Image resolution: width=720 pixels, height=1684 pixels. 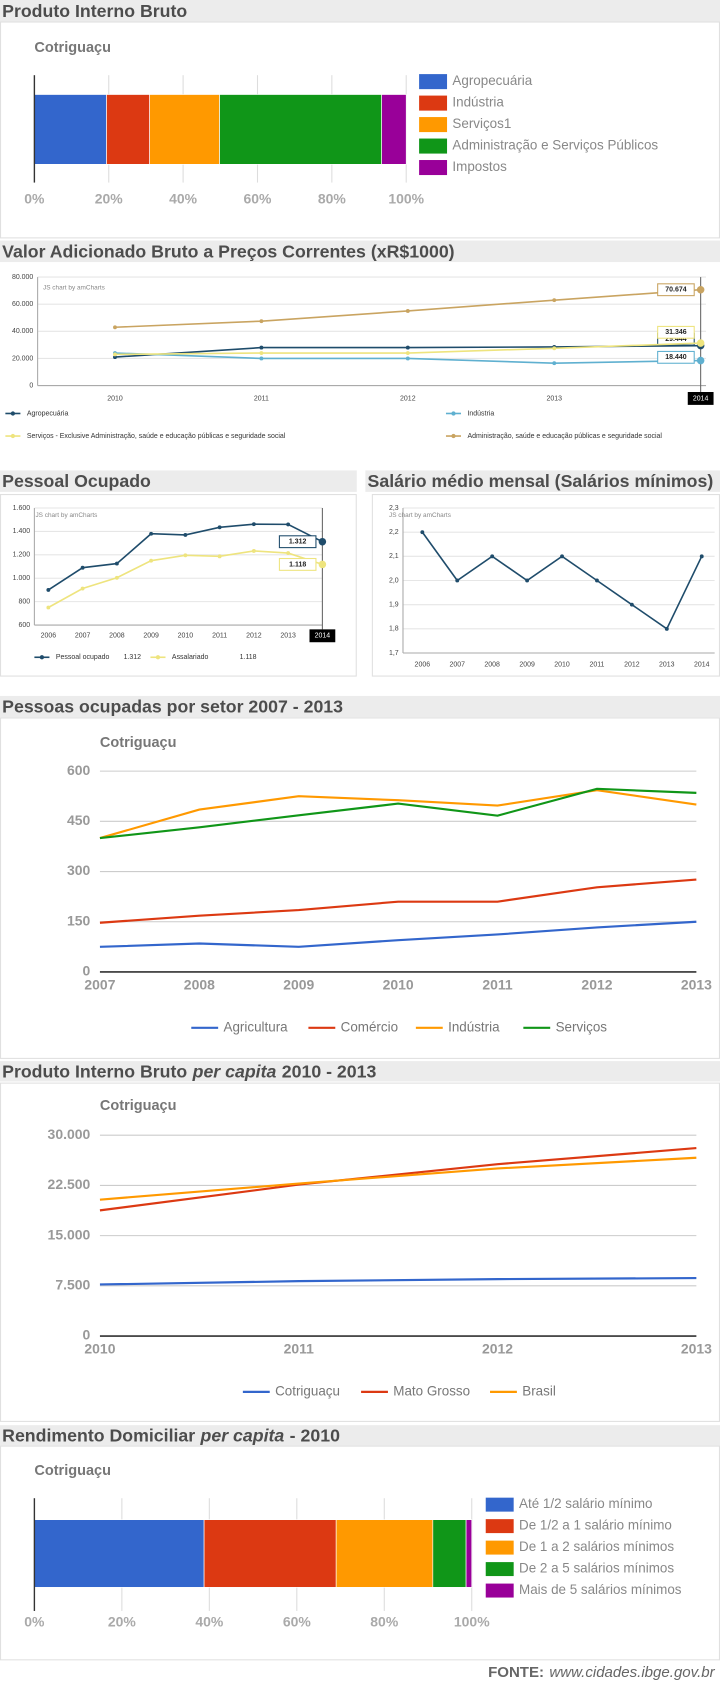 I want to click on legend-label: Brasil, so click(x=539, y=1390).